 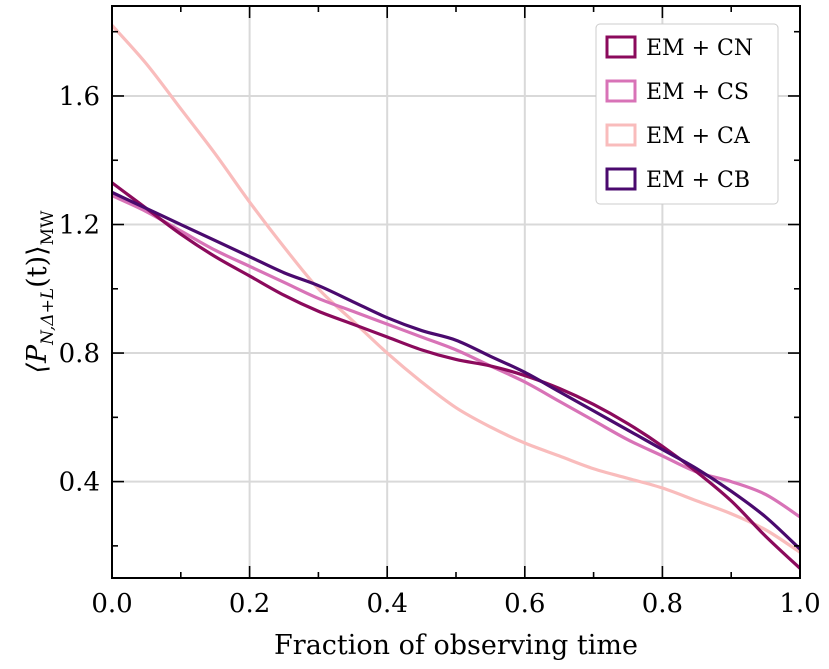 I want to click on x-tick-label-2: 0.4, so click(x=387, y=604).